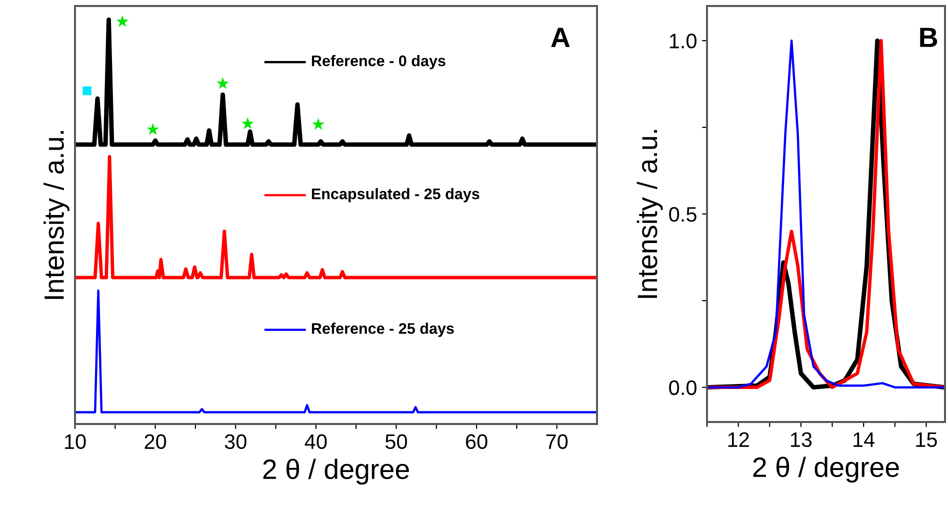  I want to click on legend-label: Reference - 25 days, so click(383, 329).